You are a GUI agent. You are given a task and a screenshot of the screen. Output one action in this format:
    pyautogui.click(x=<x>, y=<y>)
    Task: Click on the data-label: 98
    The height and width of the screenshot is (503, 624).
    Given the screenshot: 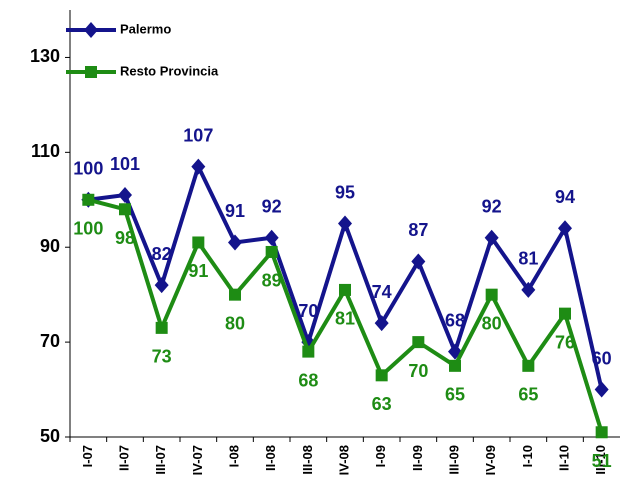 What is the action you would take?
    pyautogui.click(x=125, y=238)
    